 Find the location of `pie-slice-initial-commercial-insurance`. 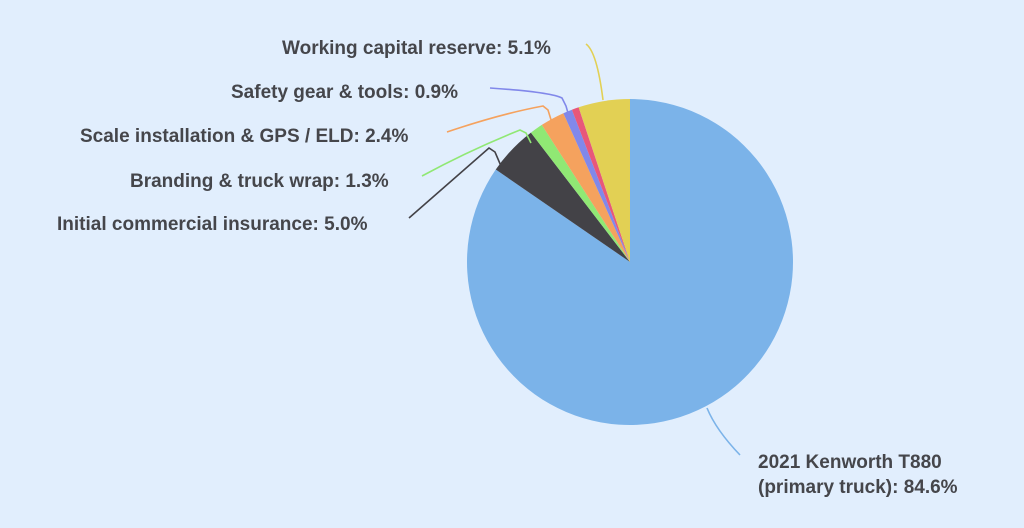

pie-slice-initial-commercial-insurance is located at coordinates (562, 197).